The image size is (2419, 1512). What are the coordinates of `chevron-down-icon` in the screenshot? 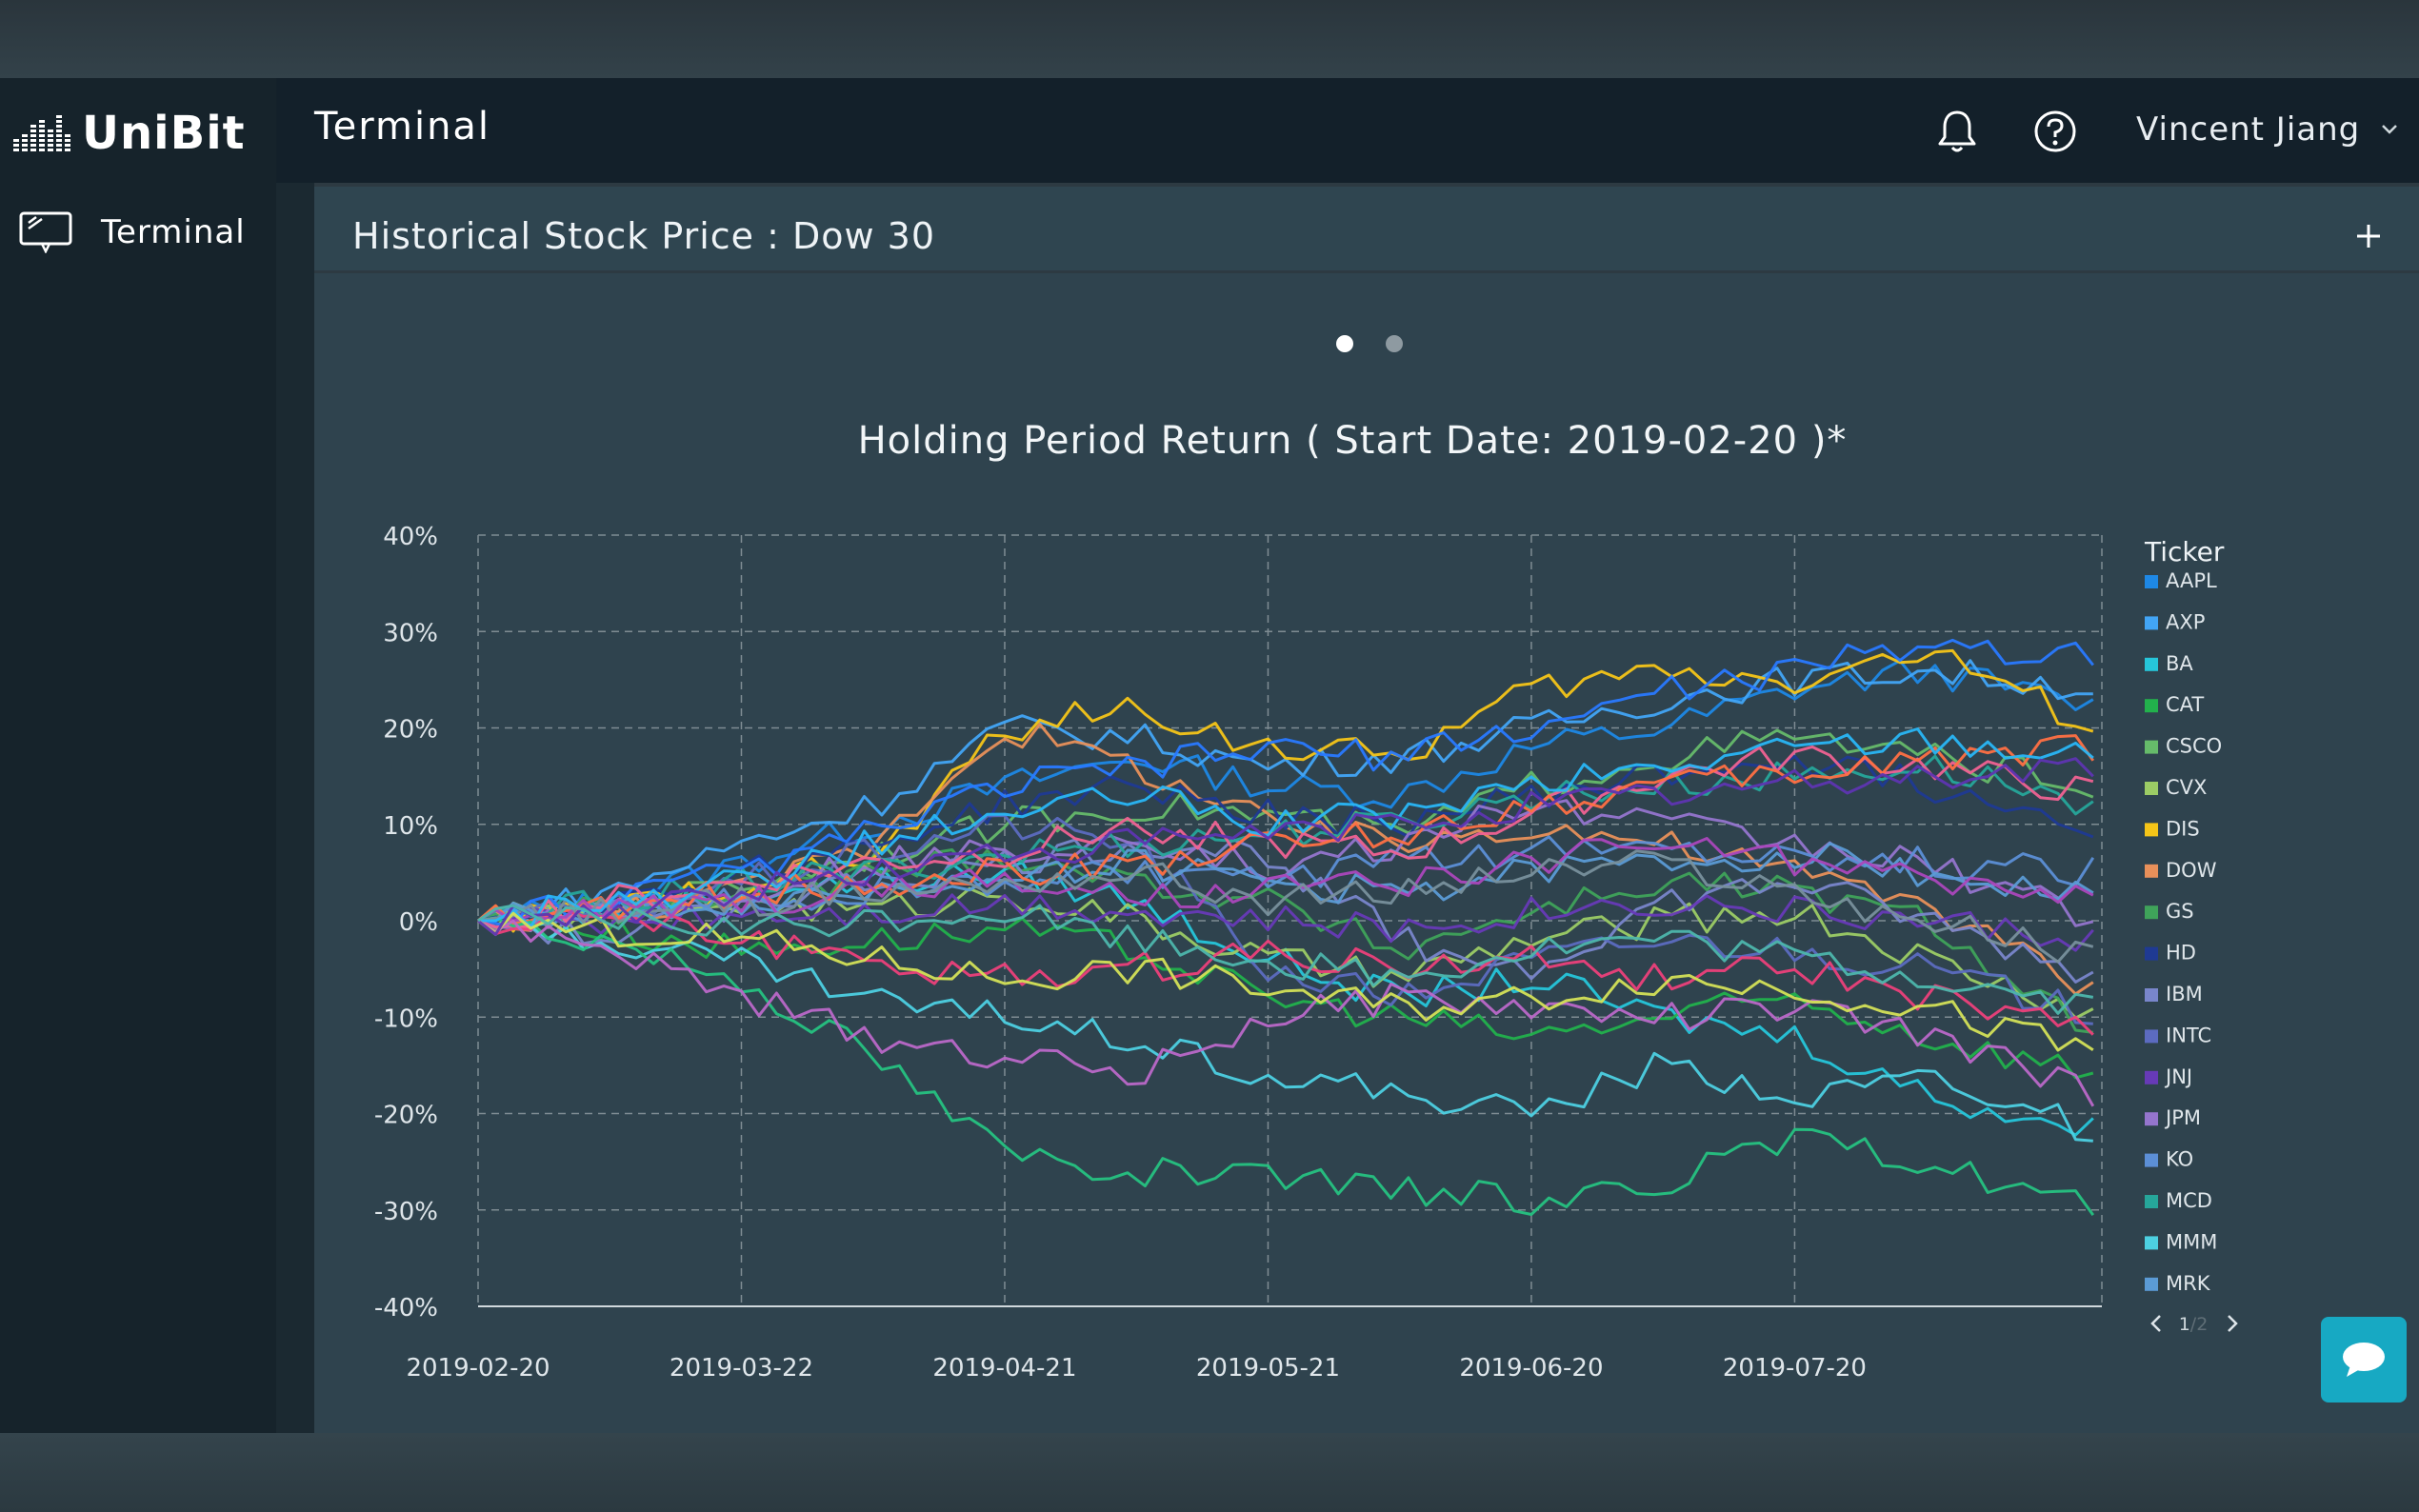 It's located at (2390, 129).